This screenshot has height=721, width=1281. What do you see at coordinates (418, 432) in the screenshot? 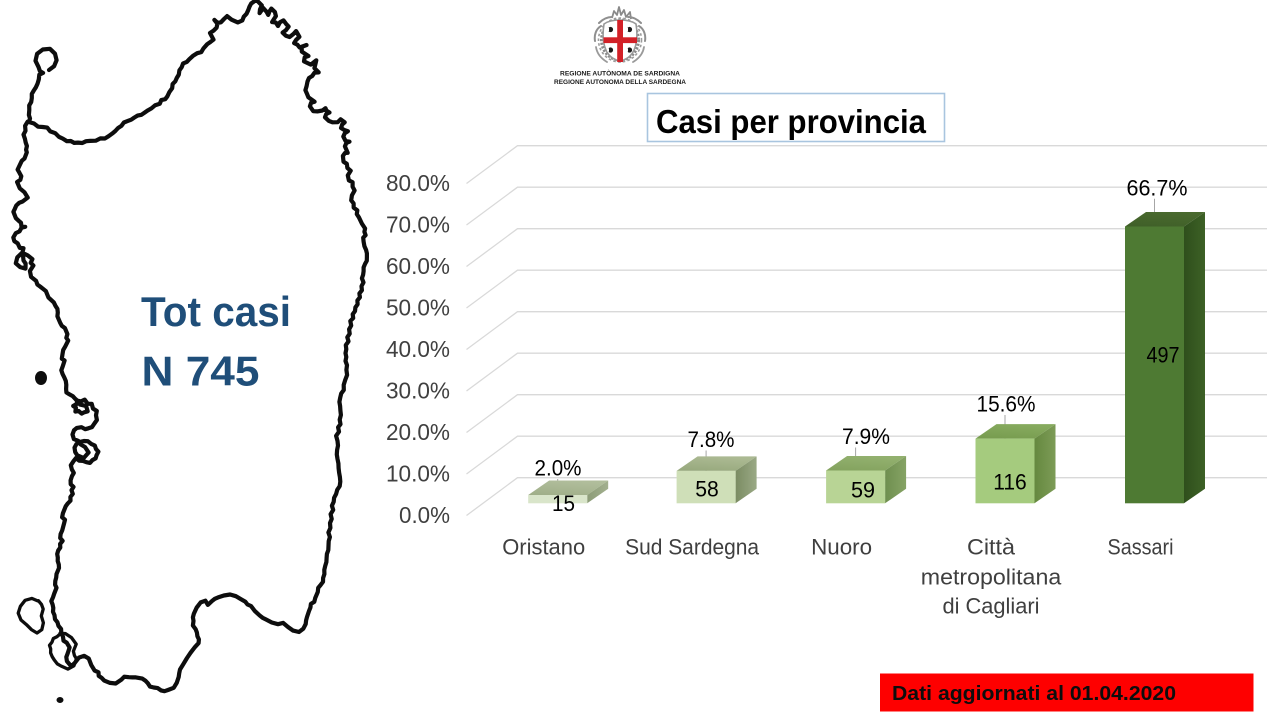
I see `svg-text: 20.0%` at bounding box center [418, 432].